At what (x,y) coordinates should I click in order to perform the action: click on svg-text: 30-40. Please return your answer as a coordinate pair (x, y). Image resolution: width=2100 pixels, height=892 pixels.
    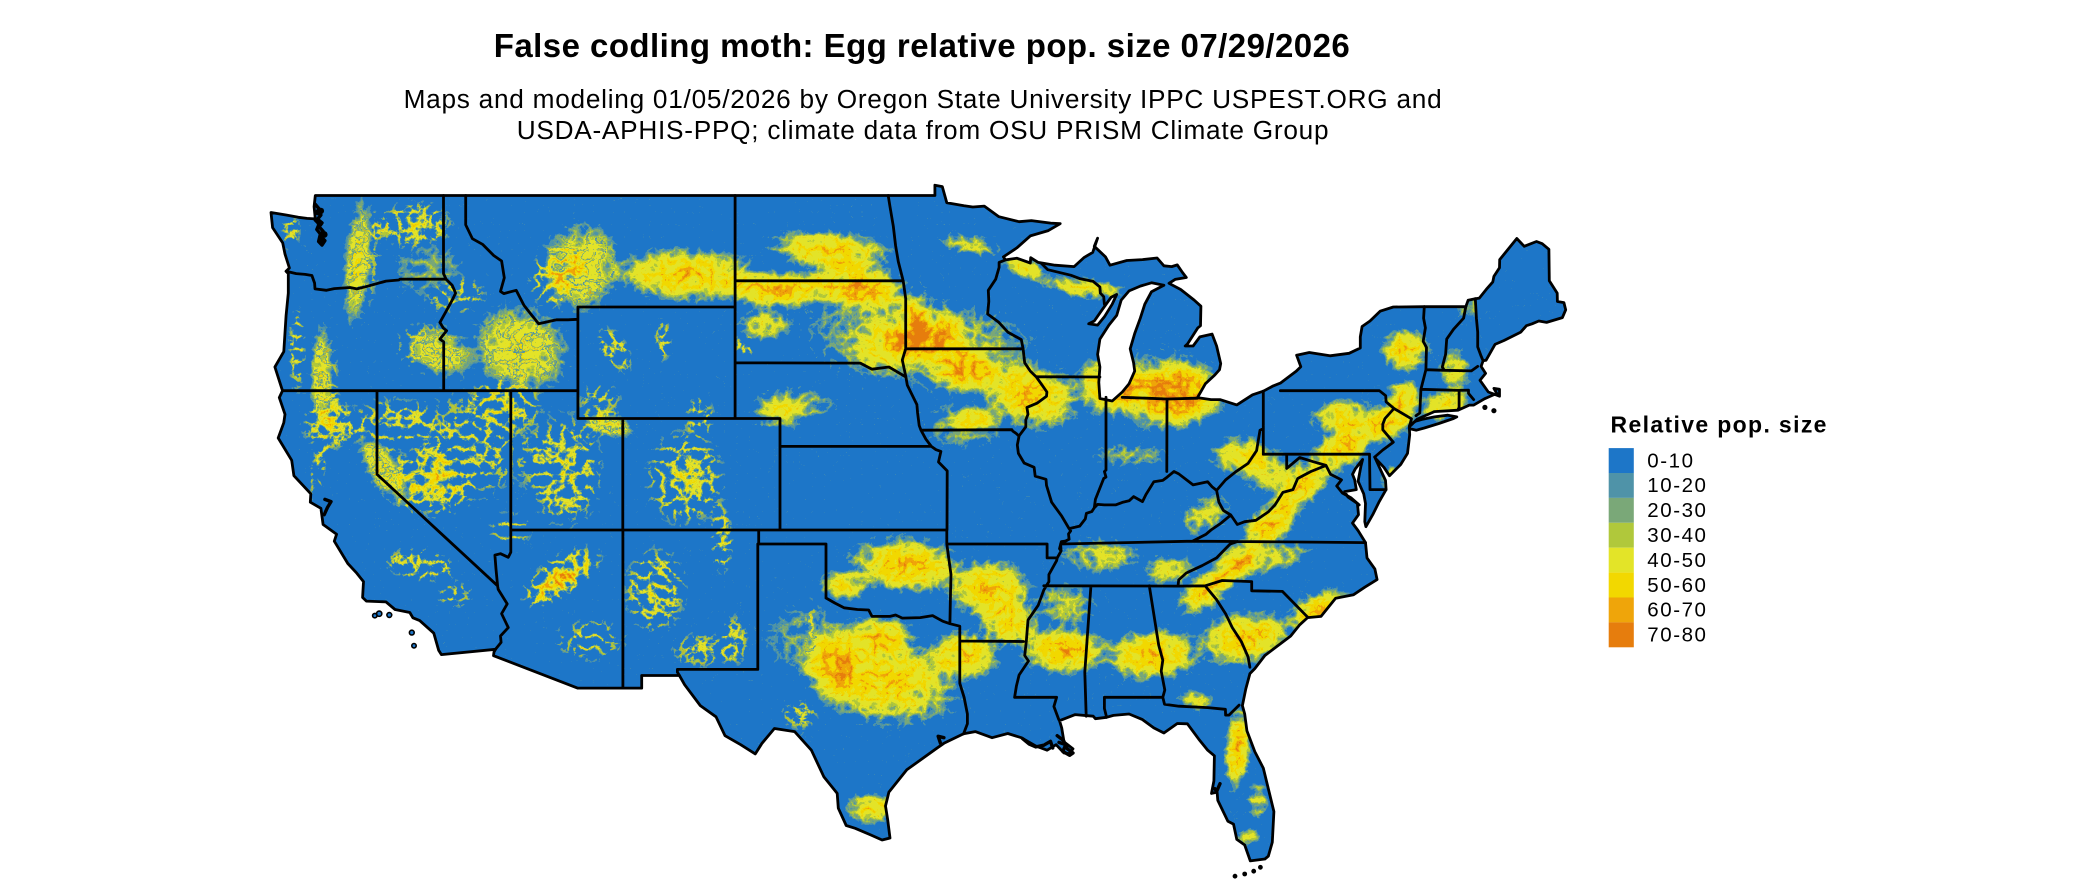
    Looking at the image, I should click on (1677, 535).